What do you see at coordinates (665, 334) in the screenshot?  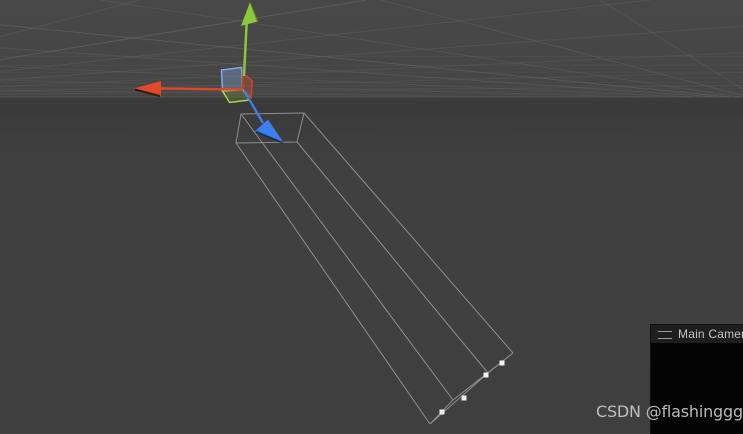 I see `hamburger-icon` at bounding box center [665, 334].